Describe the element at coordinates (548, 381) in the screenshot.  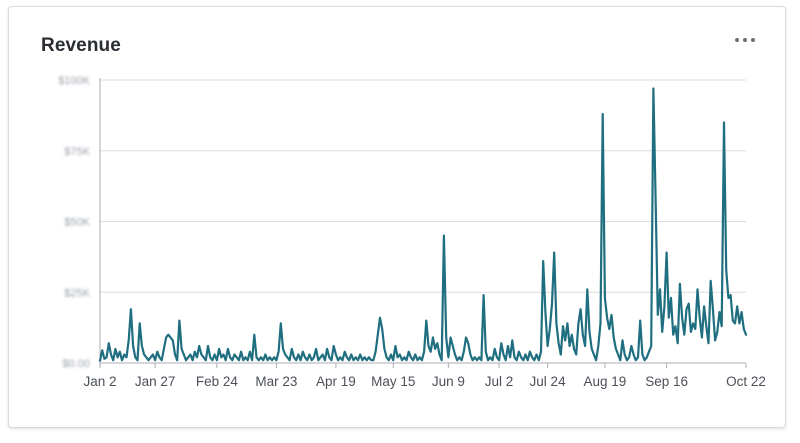
I see `x-tick-label: Jul 24` at that location.